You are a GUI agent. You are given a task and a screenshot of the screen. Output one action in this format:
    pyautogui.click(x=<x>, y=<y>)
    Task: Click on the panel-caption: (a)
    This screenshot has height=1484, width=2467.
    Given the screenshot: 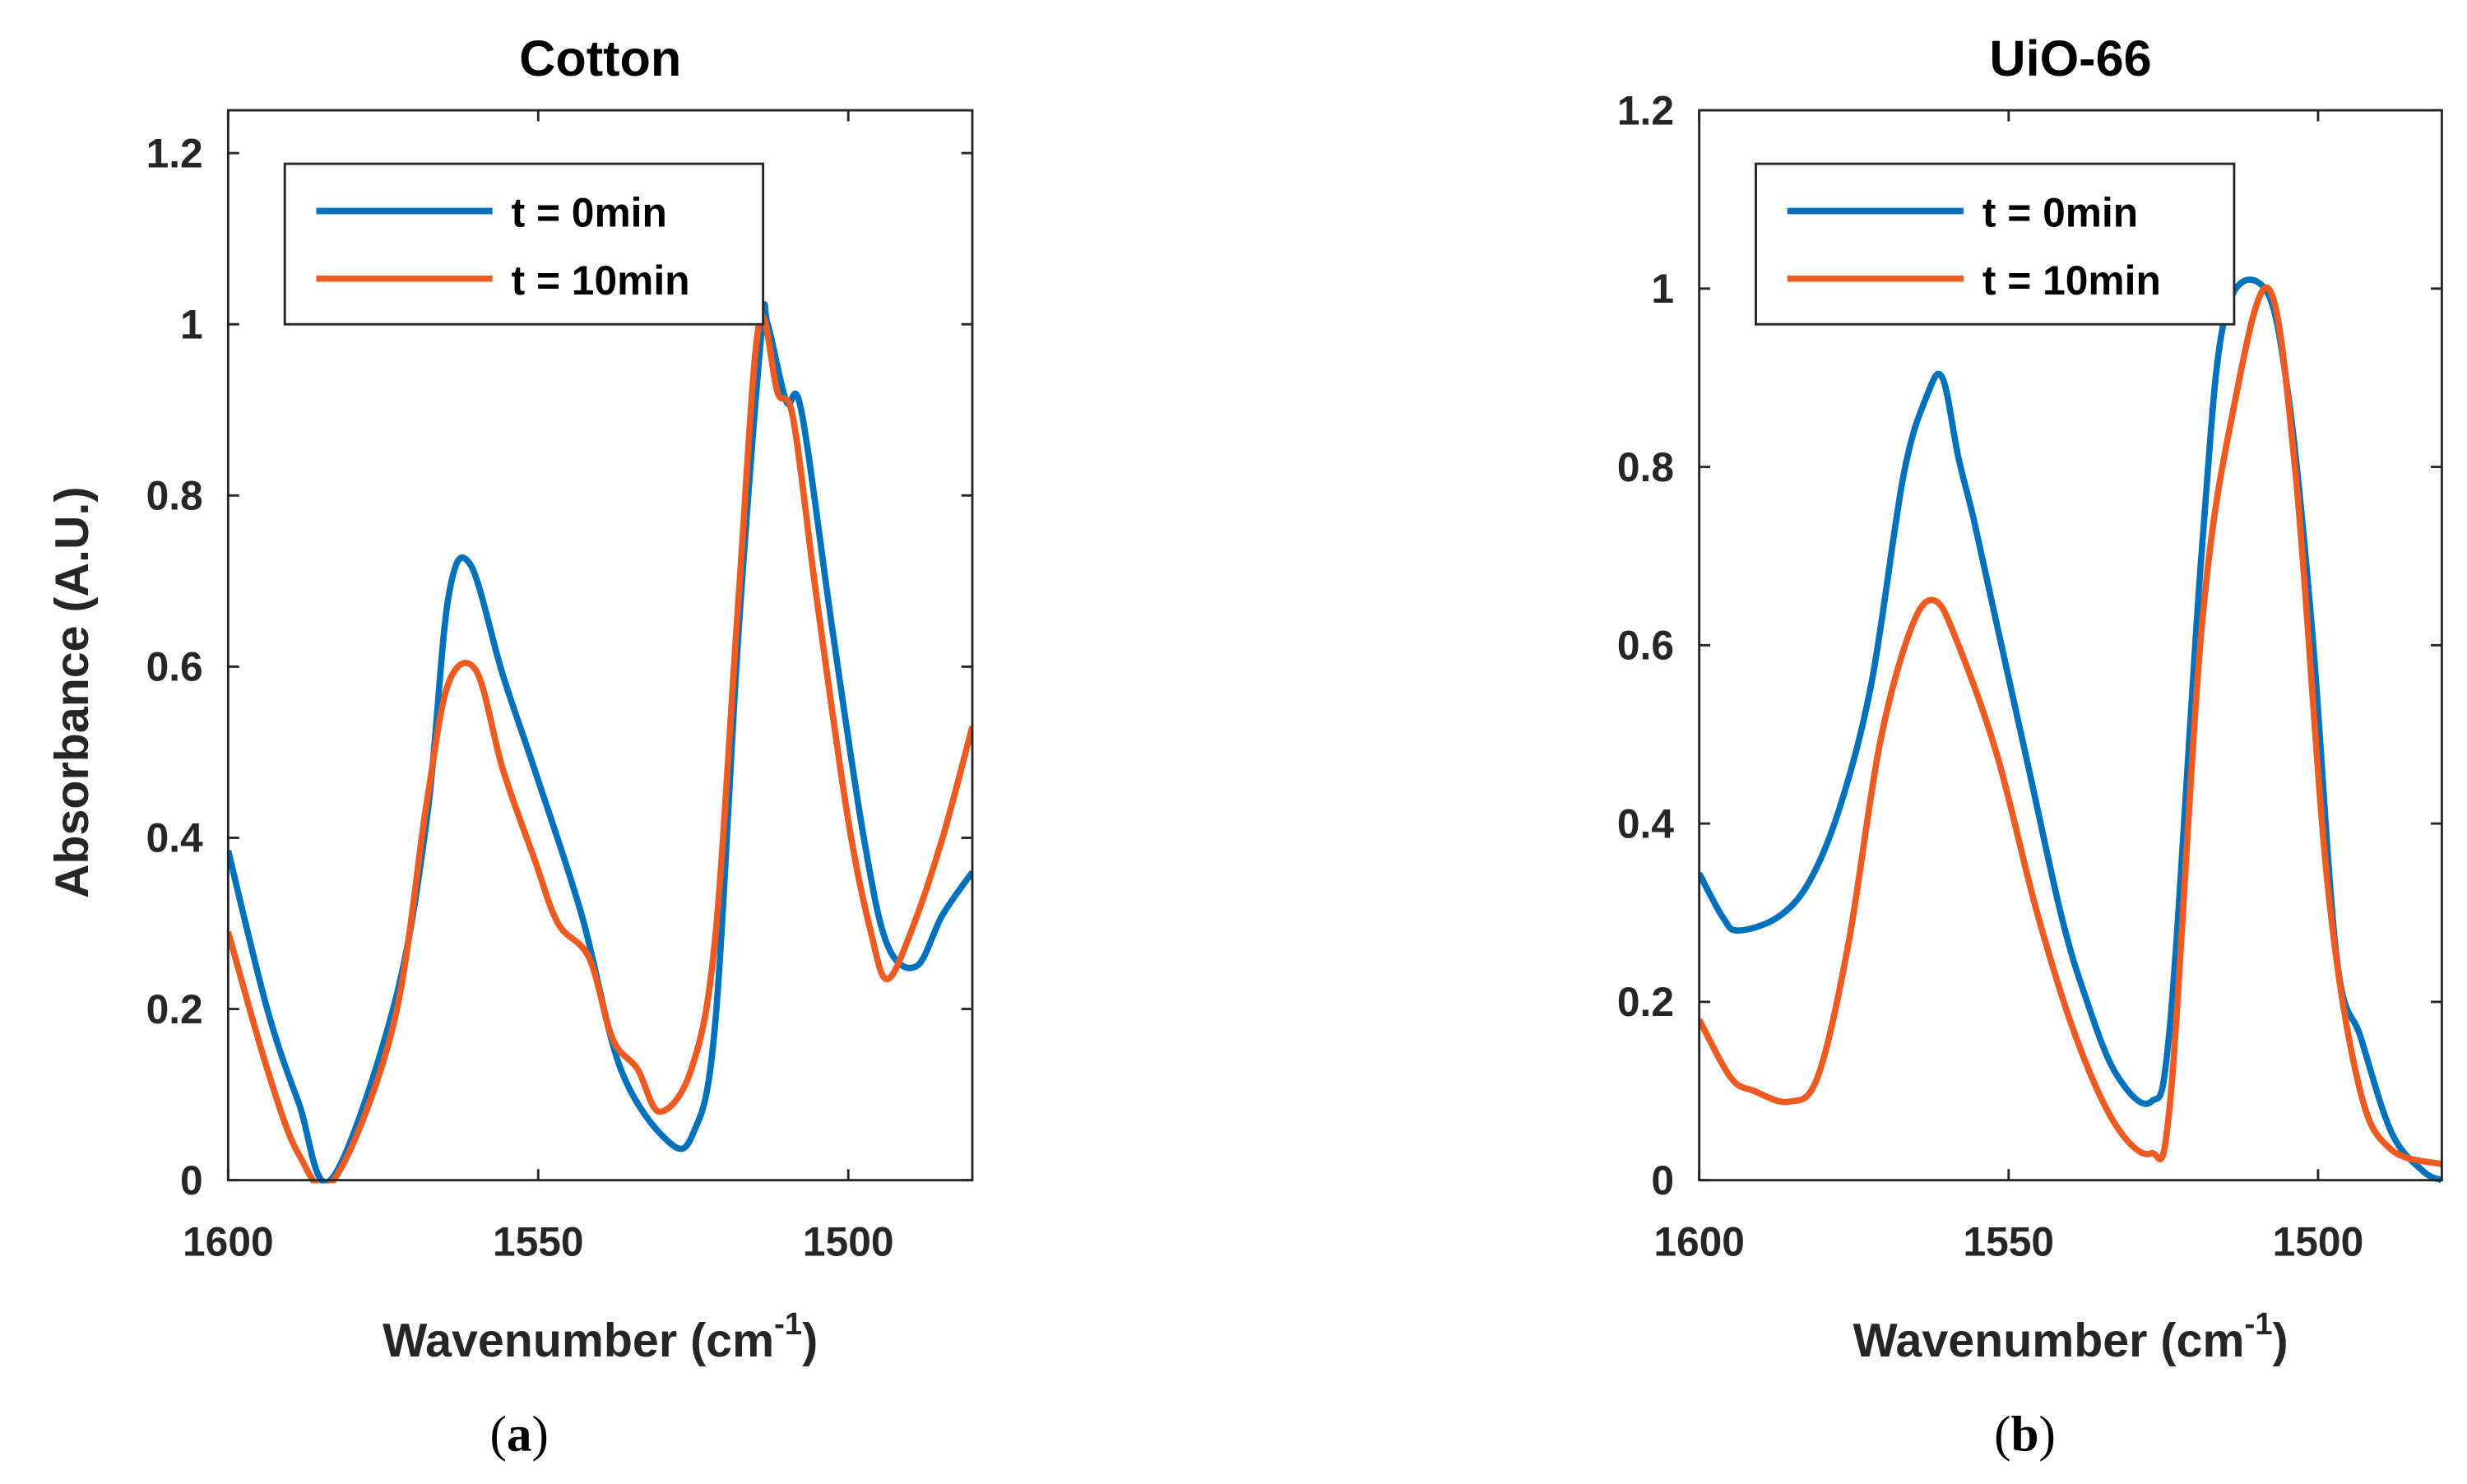 What is the action you would take?
    pyautogui.click(x=518, y=1435)
    